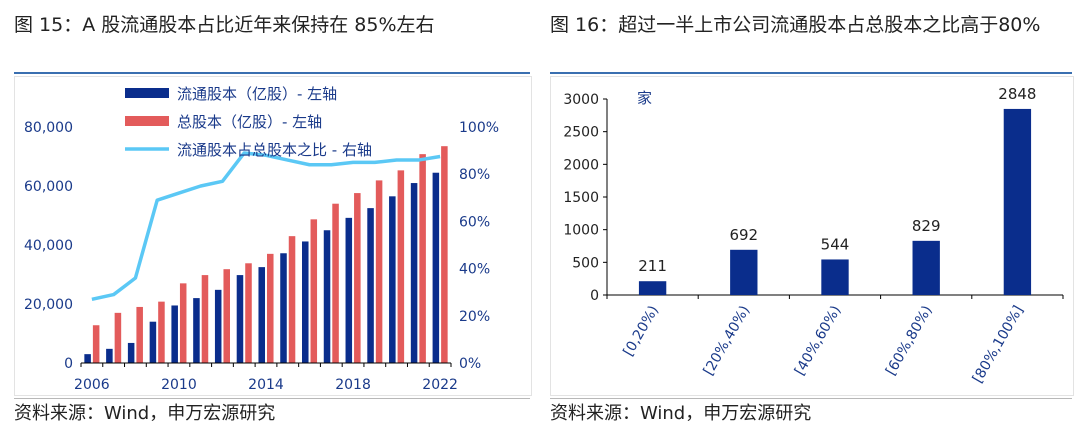 This screenshot has height=438, width=1080. I want to click on y-tick-label: 2000, so click(581, 165).